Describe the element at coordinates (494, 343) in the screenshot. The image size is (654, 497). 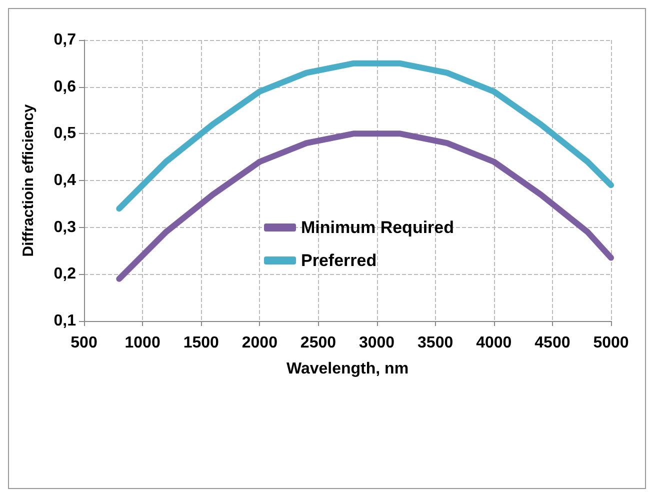
I see `x-tick-label: 4000` at that location.